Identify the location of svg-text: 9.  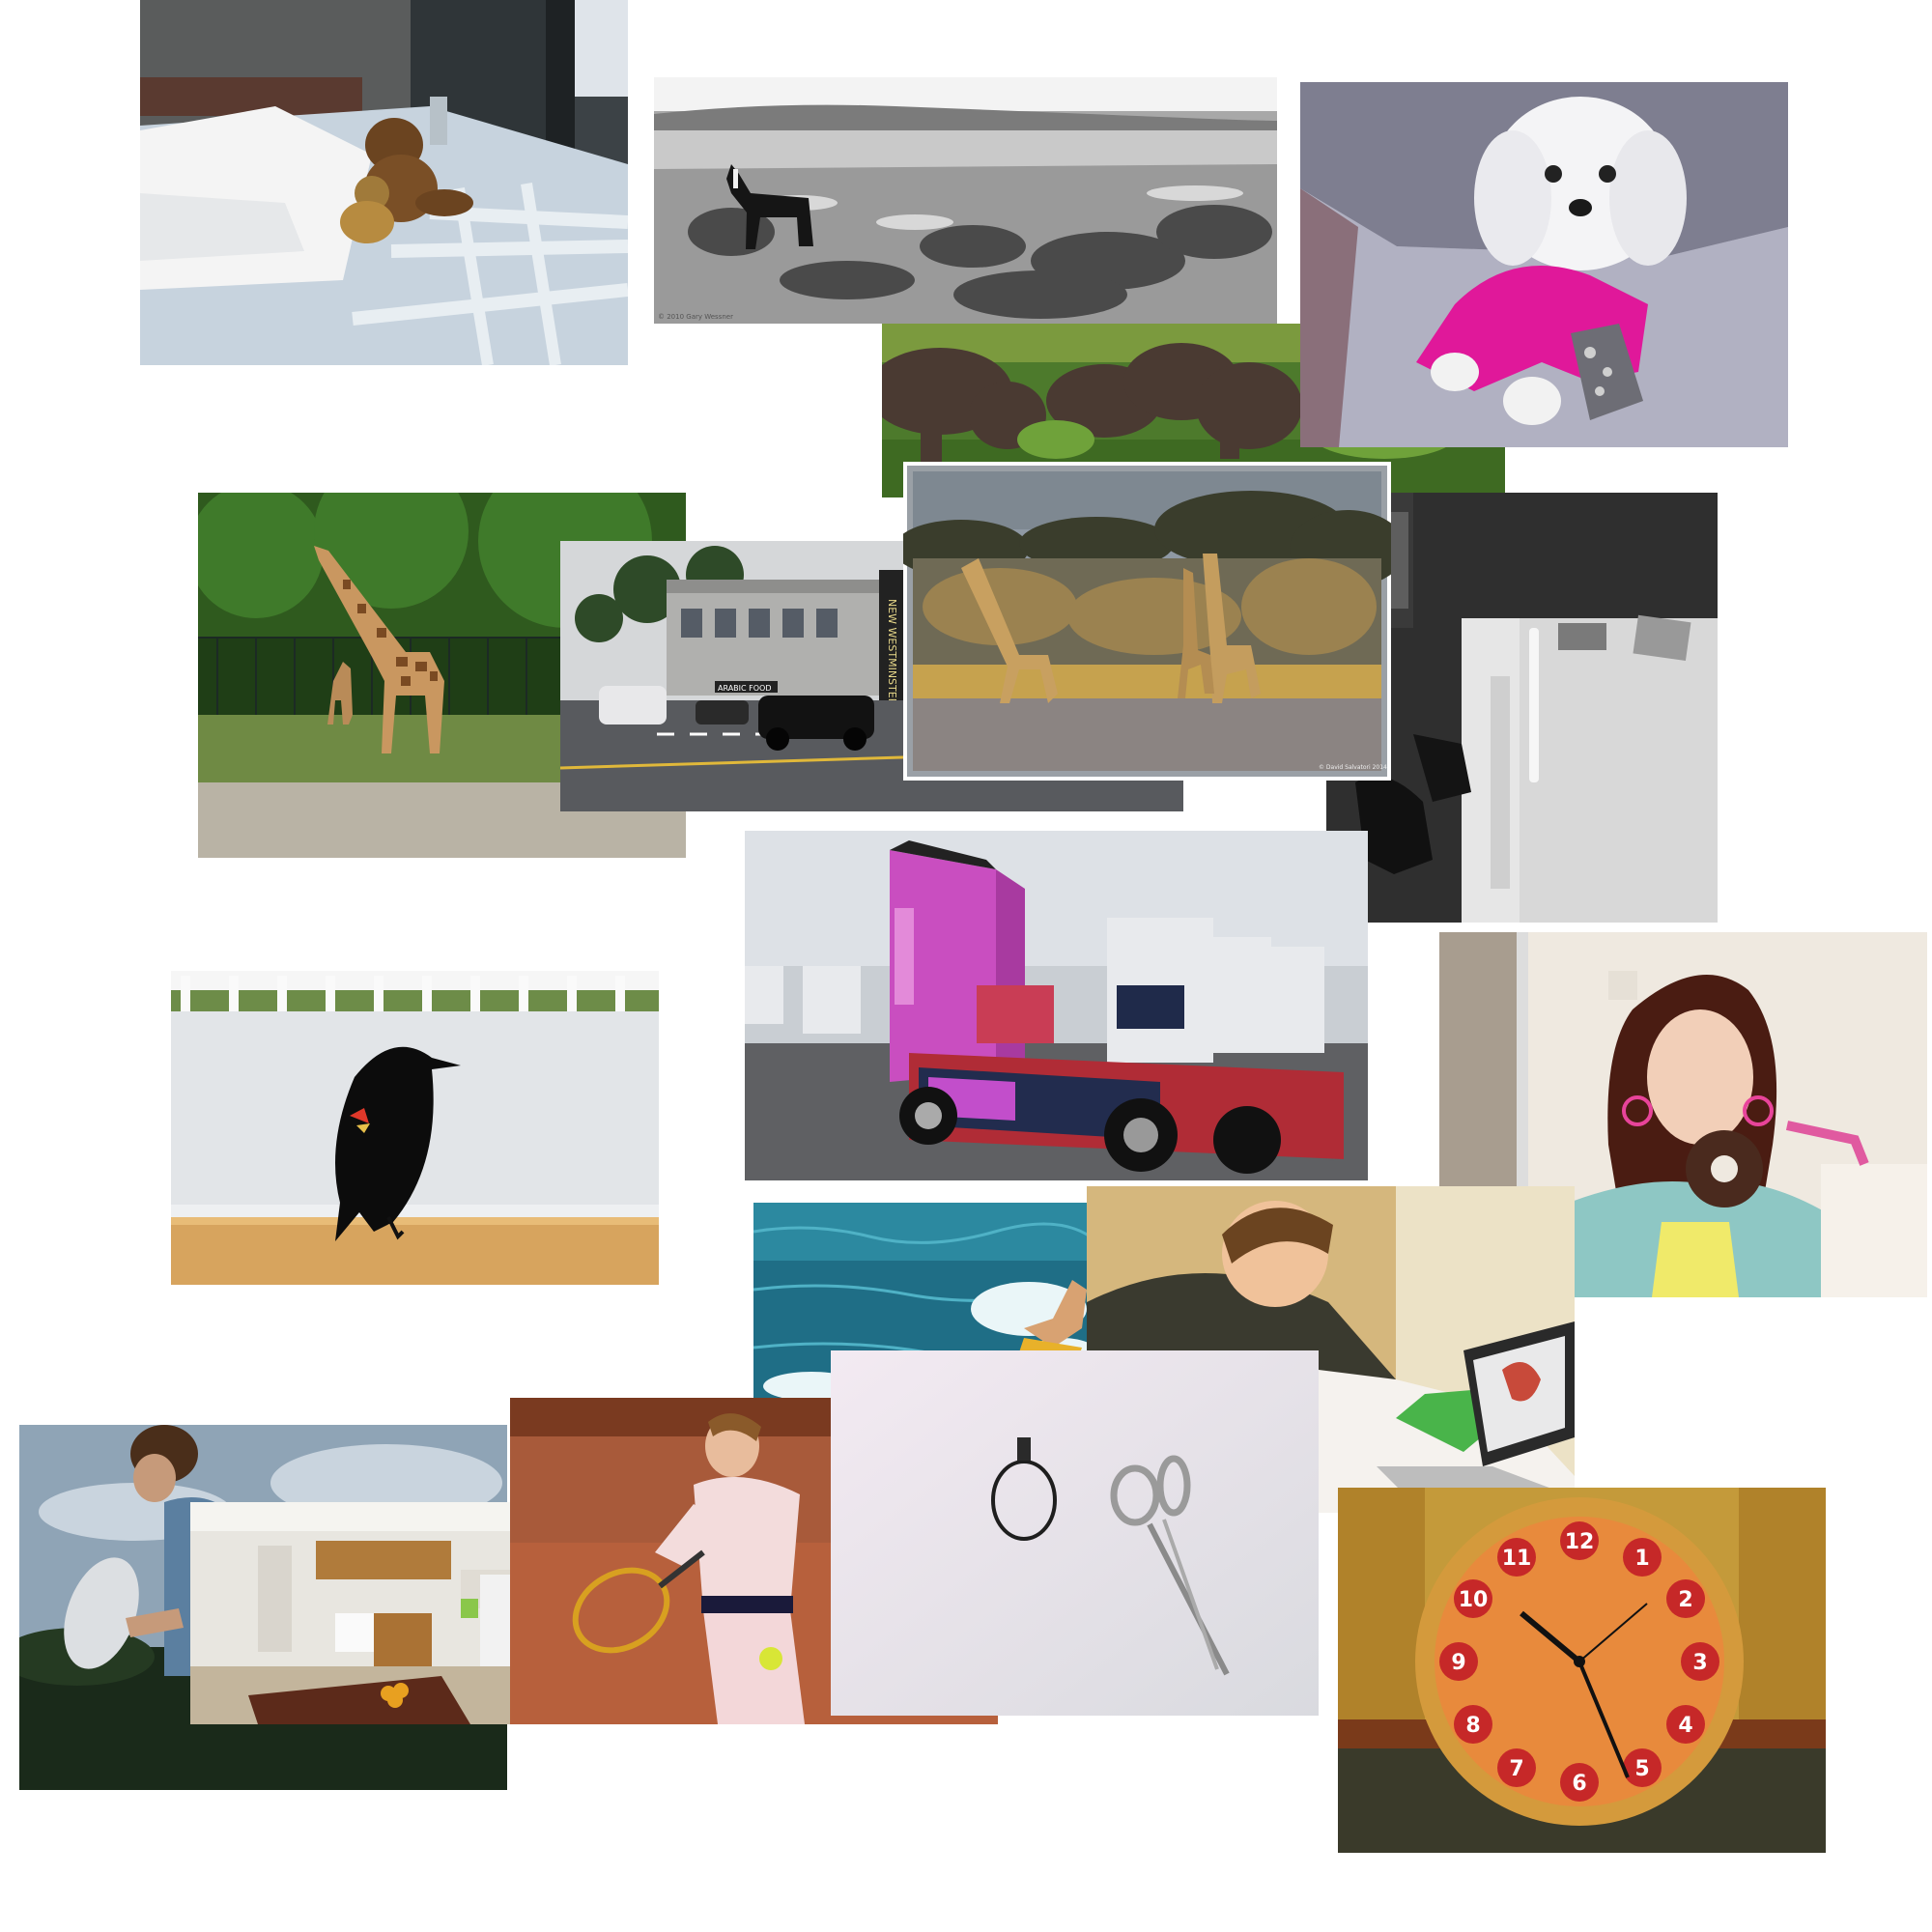
(1458, 1663).